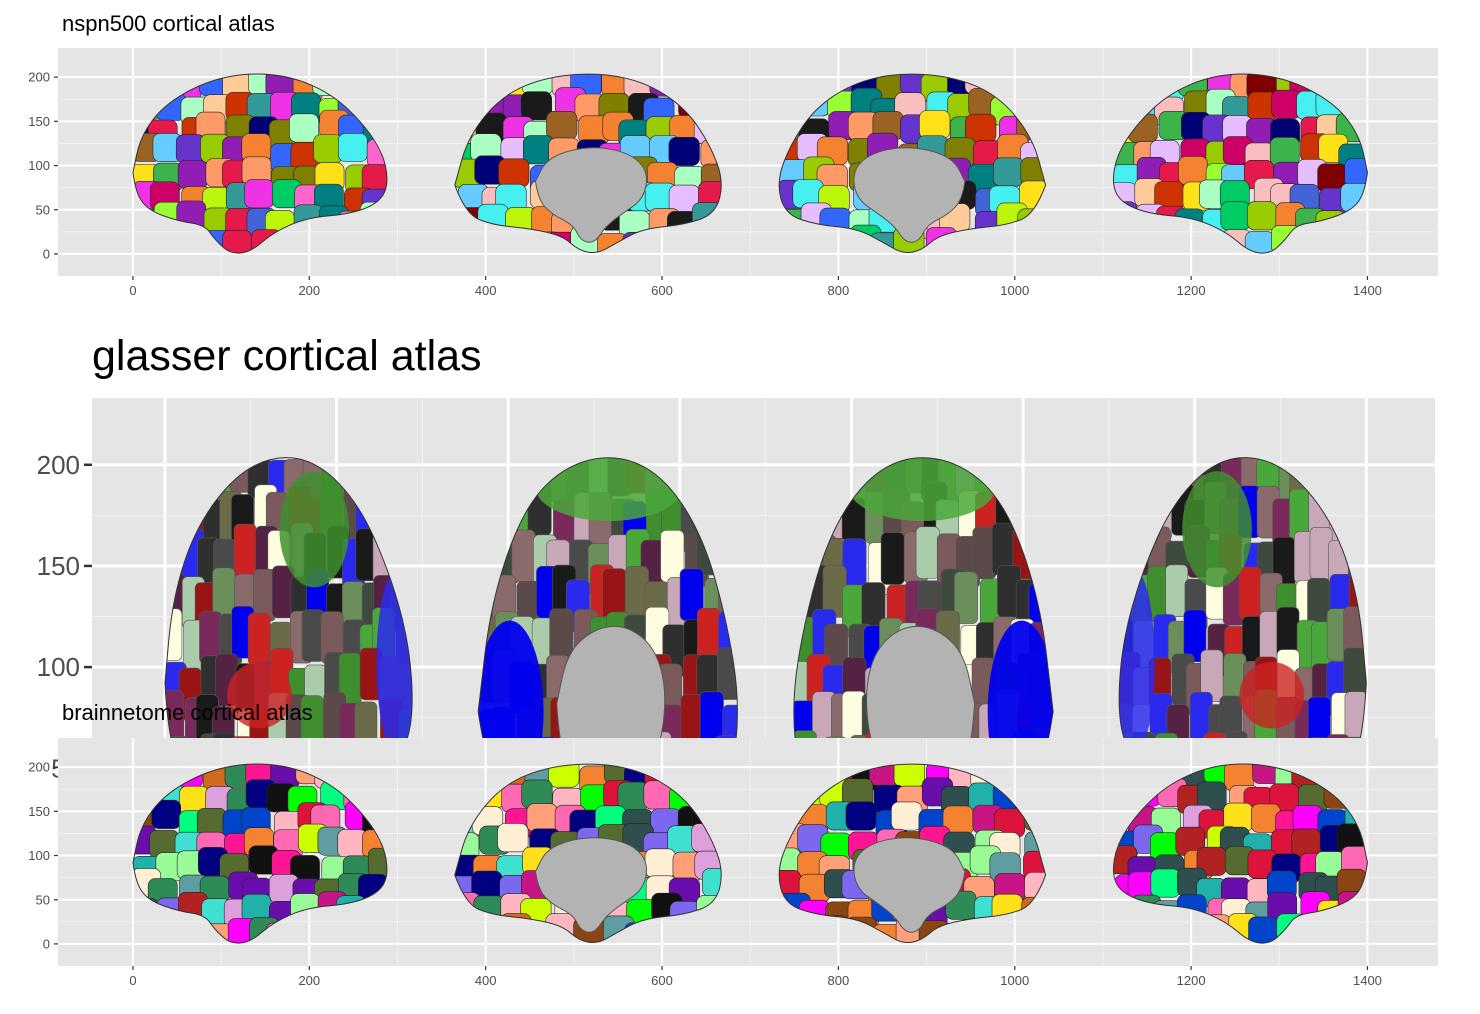 Image resolution: width=1480 pixels, height=1014 pixels. I want to click on panel-title: nspn500 cortical atlas, so click(168, 23).